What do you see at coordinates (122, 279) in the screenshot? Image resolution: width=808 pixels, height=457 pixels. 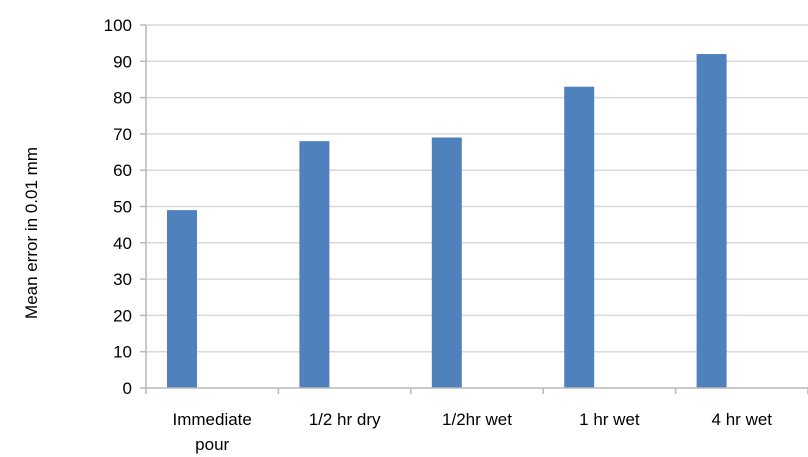 I see `y-tick-label: 30` at bounding box center [122, 279].